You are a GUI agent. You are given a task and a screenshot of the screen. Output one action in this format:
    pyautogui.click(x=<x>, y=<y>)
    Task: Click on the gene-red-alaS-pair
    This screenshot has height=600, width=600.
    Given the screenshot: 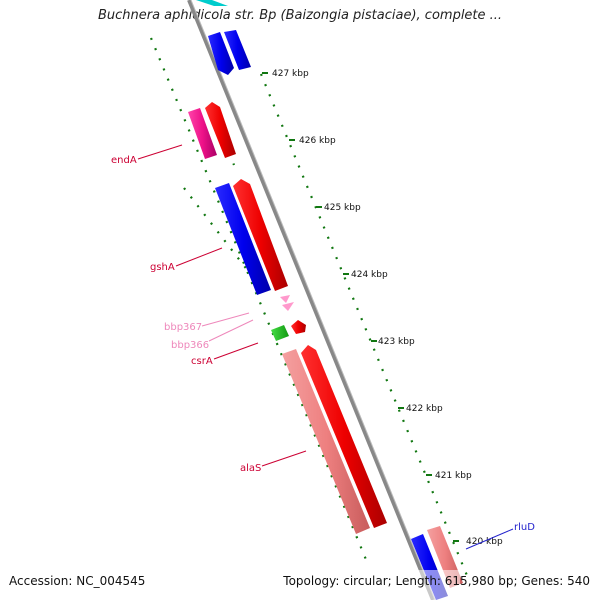 What is the action you would take?
    pyautogui.click(x=344, y=436)
    